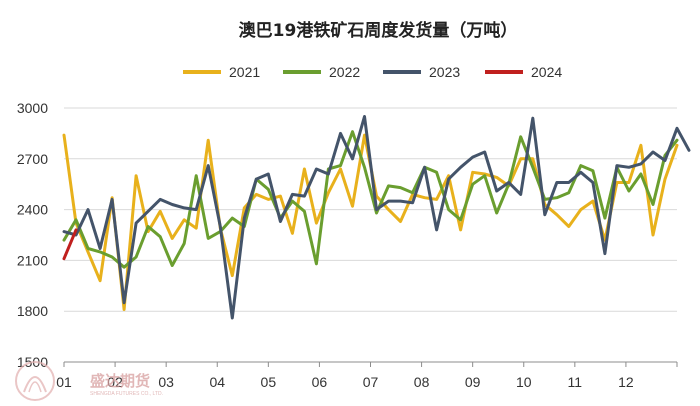 This screenshot has height=406, width=700. What do you see at coordinates (626, 382) in the screenshot?
I see `x-tick-label: 12` at bounding box center [626, 382].